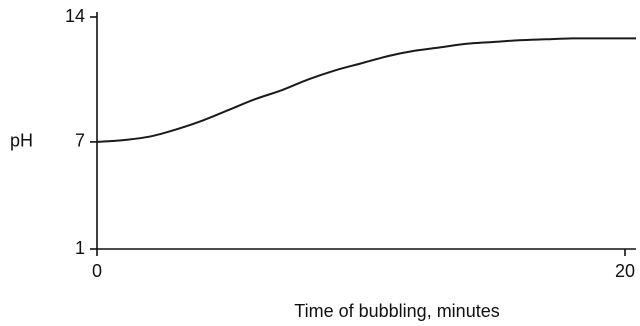 The width and height of the screenshot is (640, 326). I want to click on x-tick-label: 20, so click(625, 271).